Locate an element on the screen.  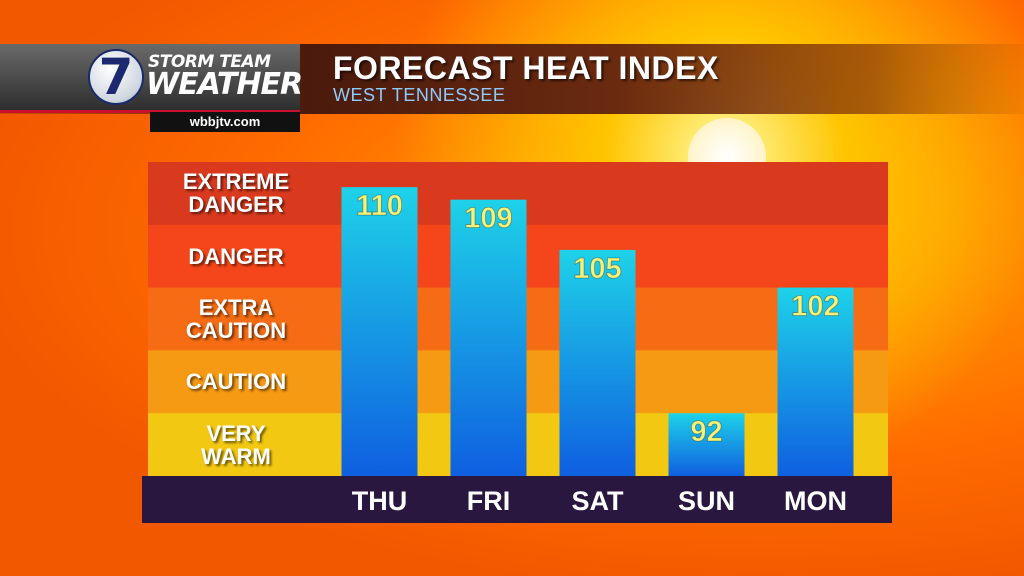
value-label-sun: 92 is located at coordinates (706, 432).